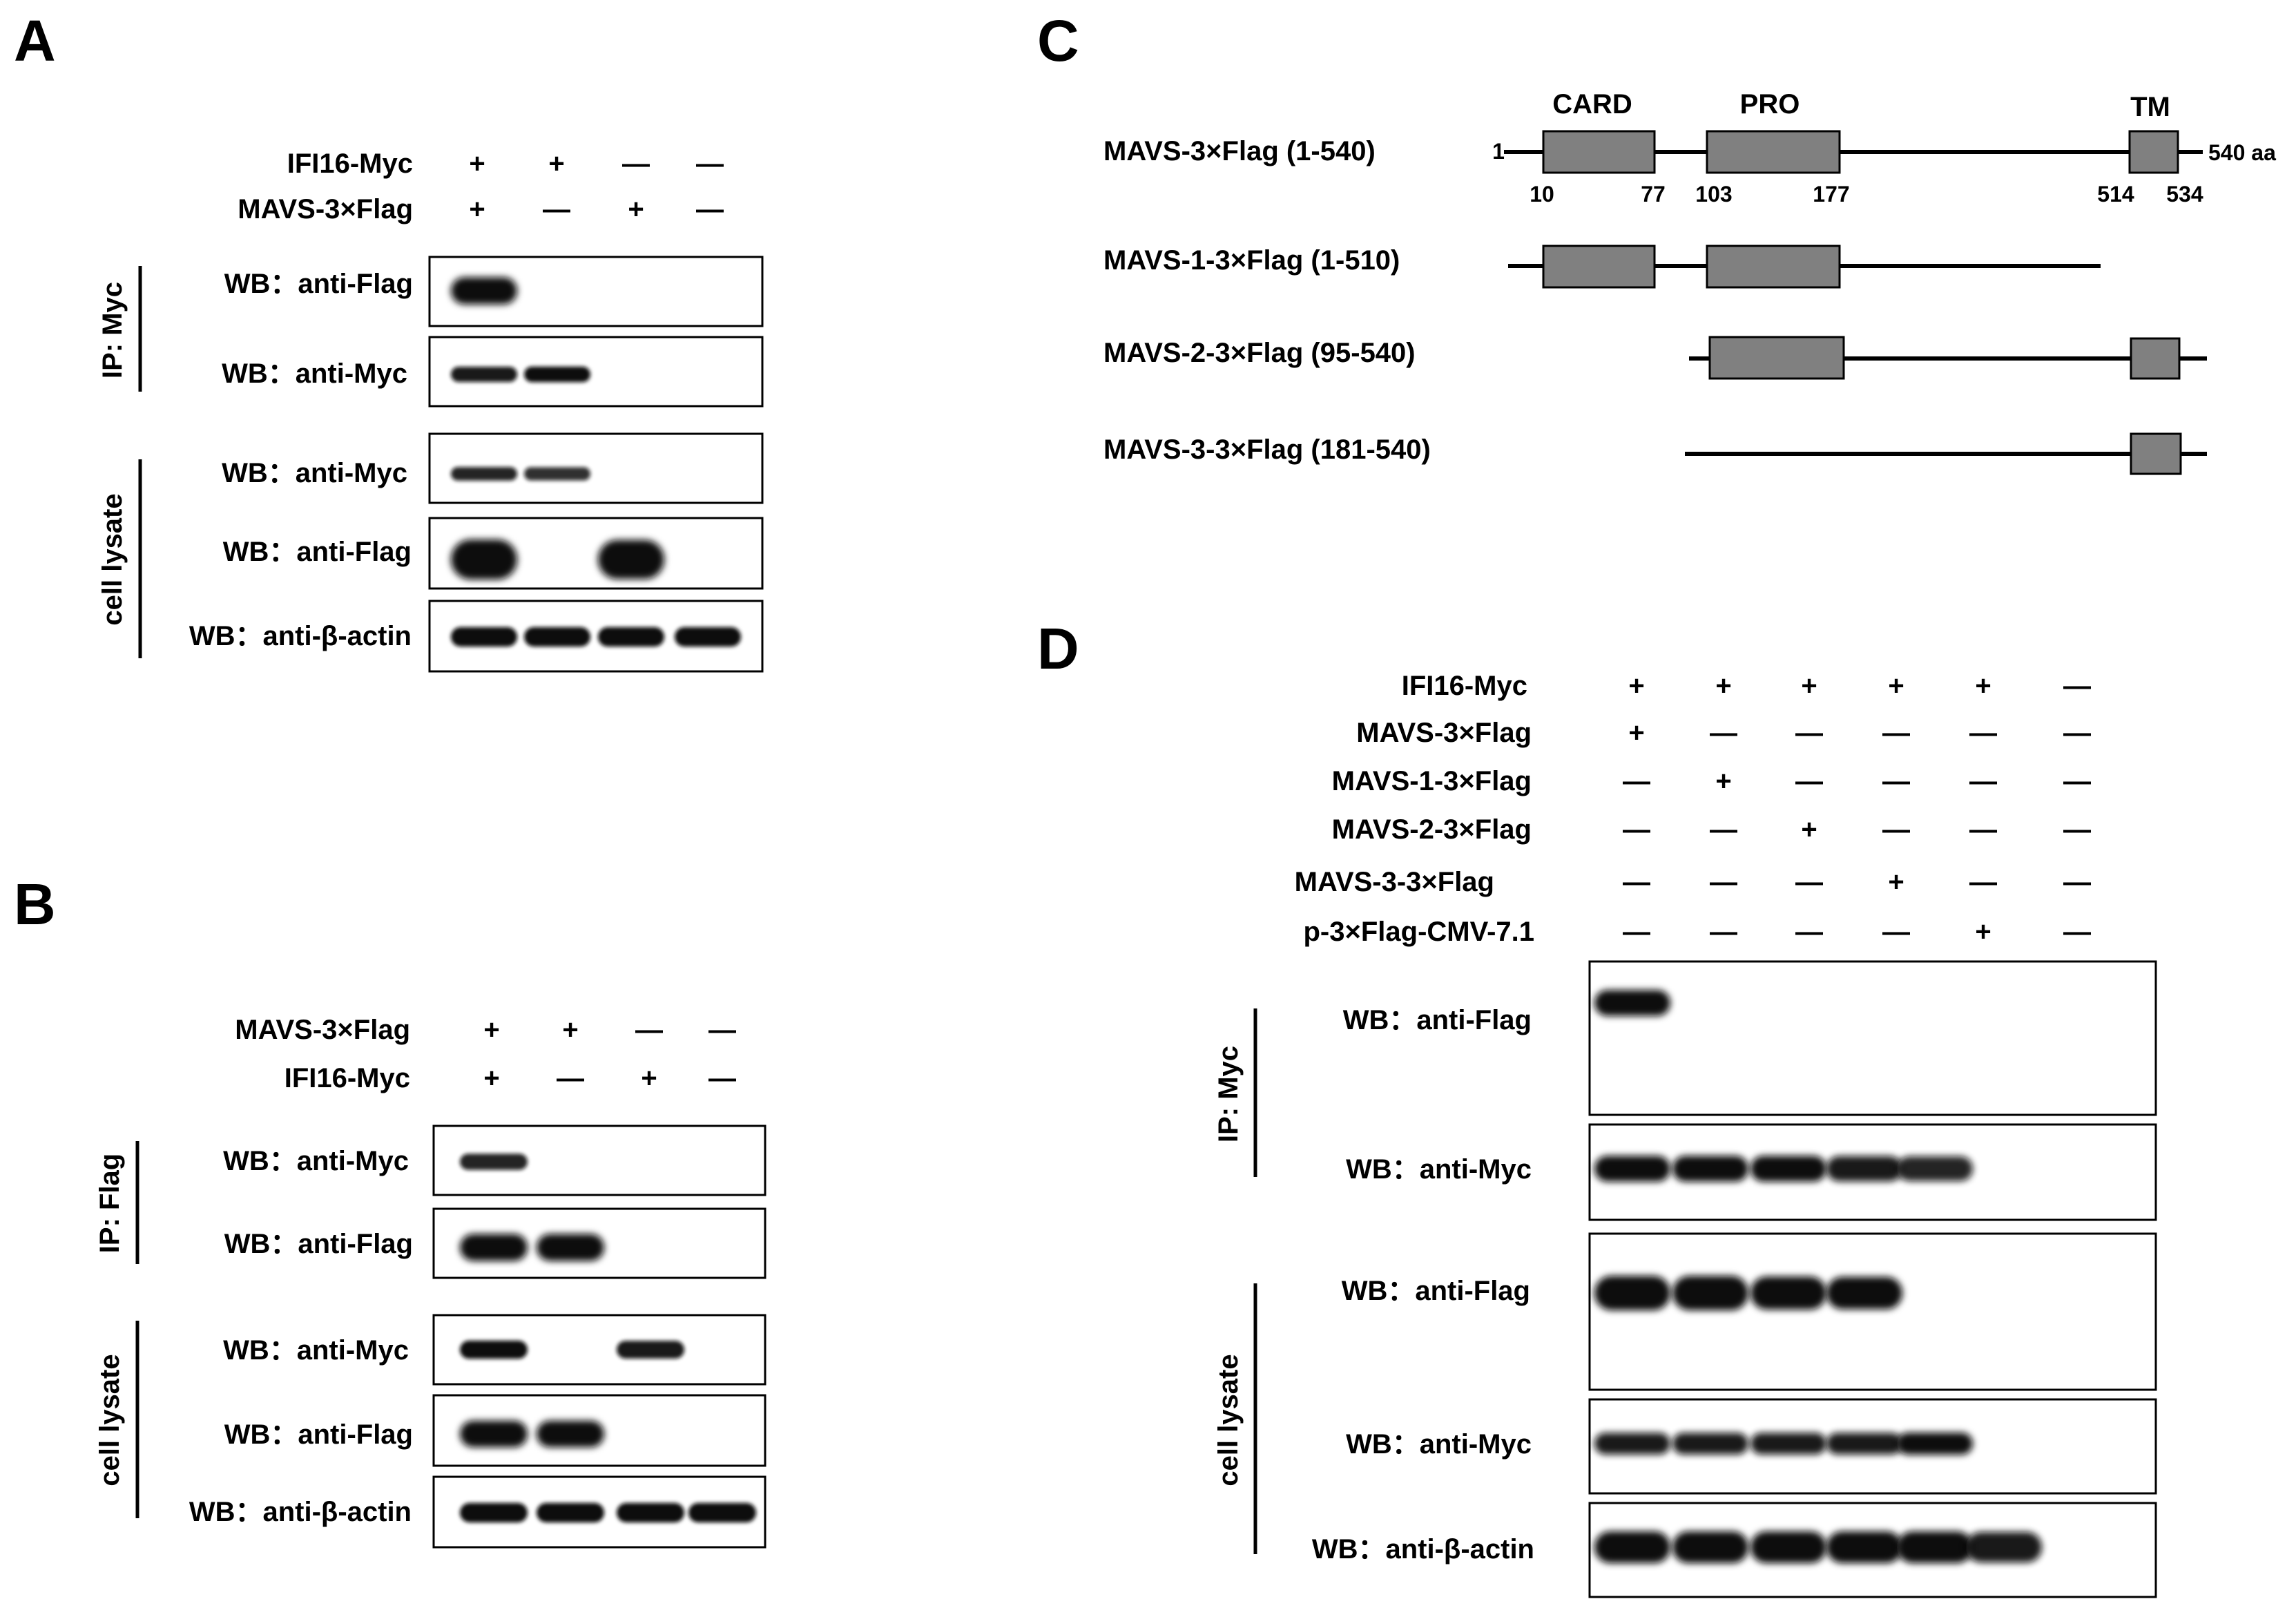 The image size is (2296, 1617). What do you see at coordinates (596, 186) in the screenshot?
I see `panel-a-condition-signs: + + — — + — + —` at bounding box center [596, 186].